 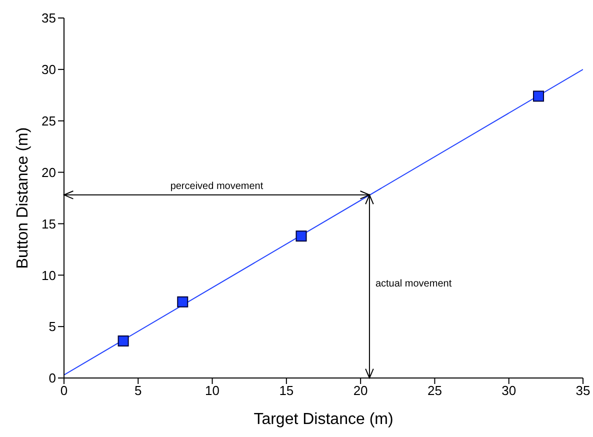 What do you see at coordinates (509, 390) in the screenshot?
I see `x-tick-label: 30` at bounding box center [509, 390].